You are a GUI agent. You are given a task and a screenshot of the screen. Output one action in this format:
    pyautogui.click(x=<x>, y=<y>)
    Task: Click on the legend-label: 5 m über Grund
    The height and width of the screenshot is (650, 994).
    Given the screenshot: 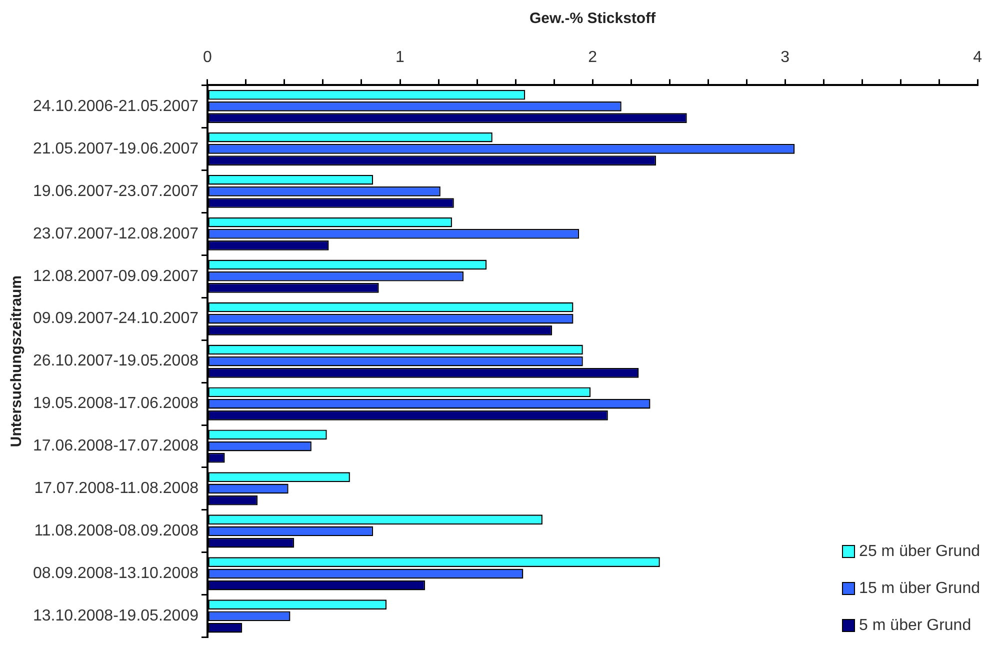 What is the action you would take?
    pyautogui.click(x=915, y=625)
    